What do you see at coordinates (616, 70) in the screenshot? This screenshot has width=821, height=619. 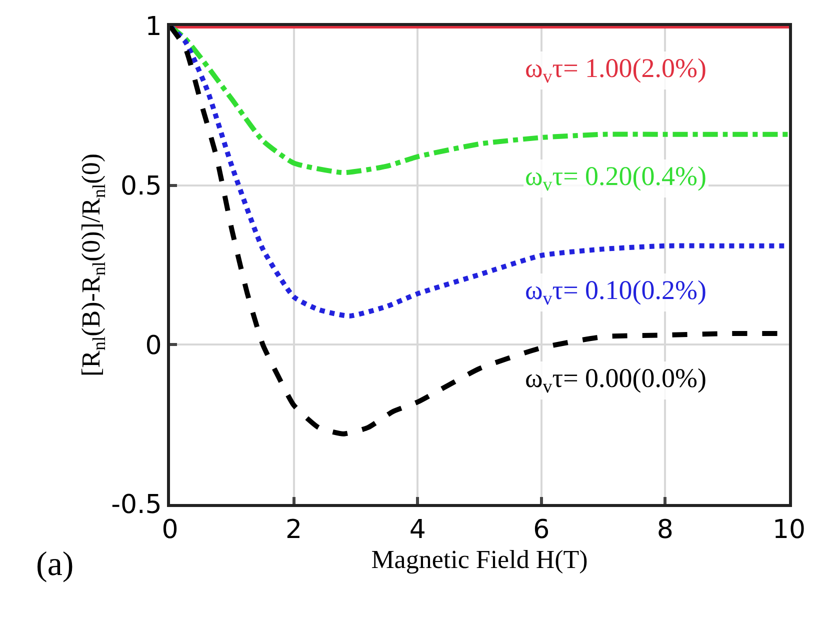 I see `series-label: ω$_{v}$τ= 1.00(2.0%)` at bounding box center [616, 70].